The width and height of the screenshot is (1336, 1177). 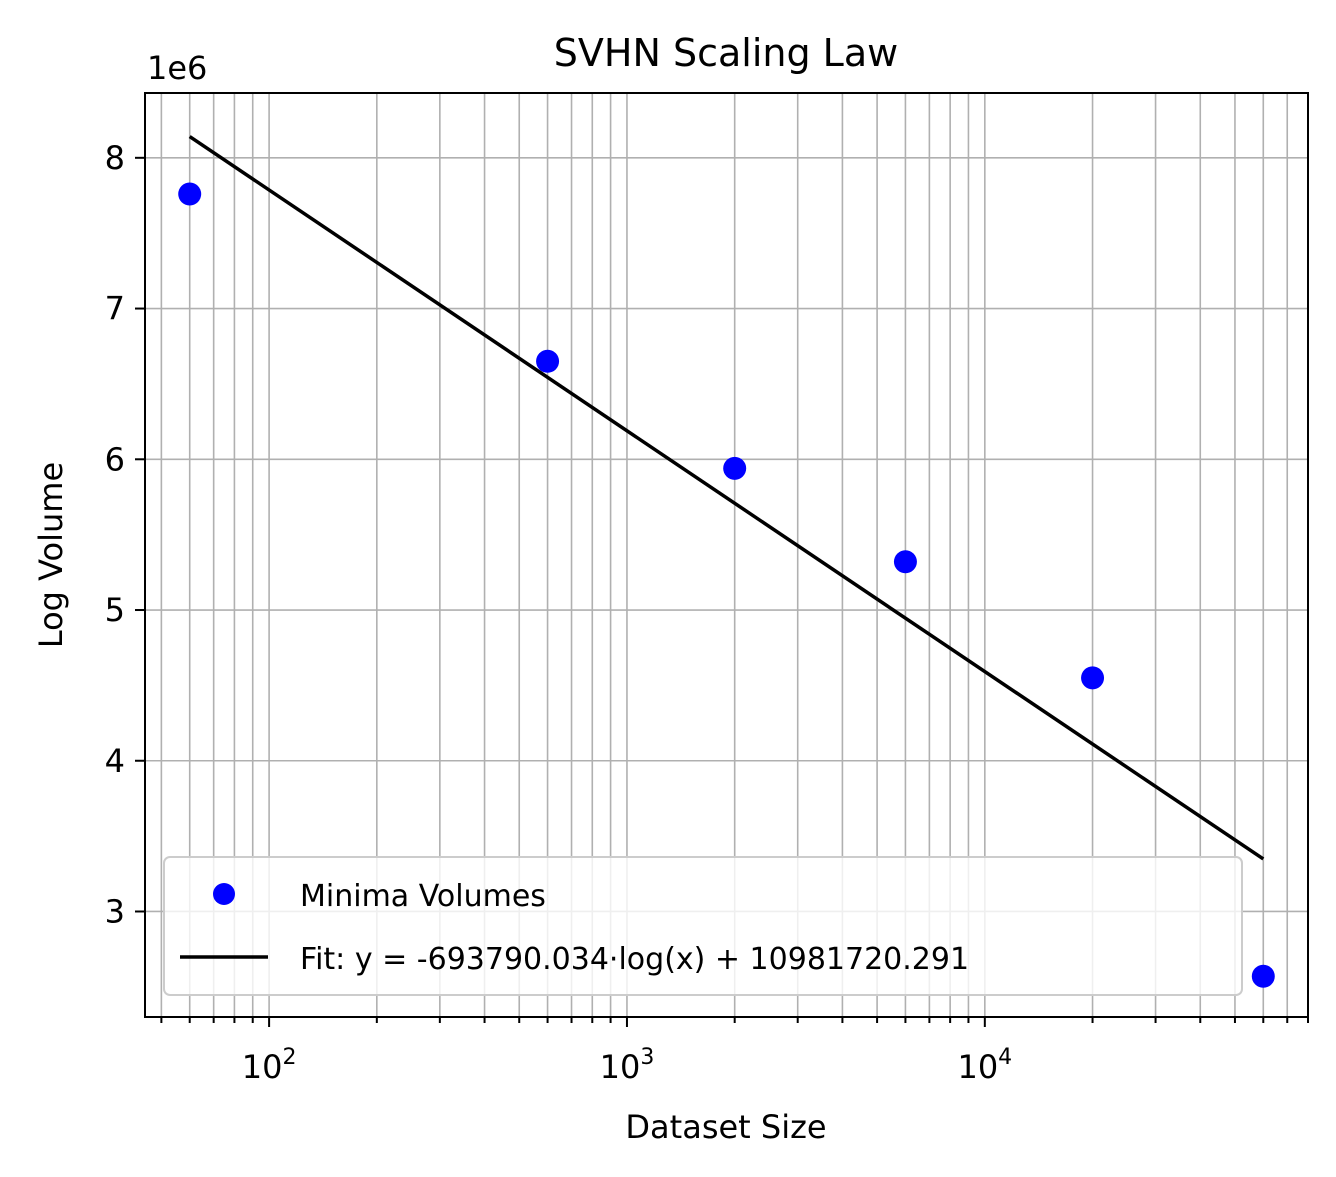 I want to click on x-tick-label: 10³, so click(x=627, y=1065).